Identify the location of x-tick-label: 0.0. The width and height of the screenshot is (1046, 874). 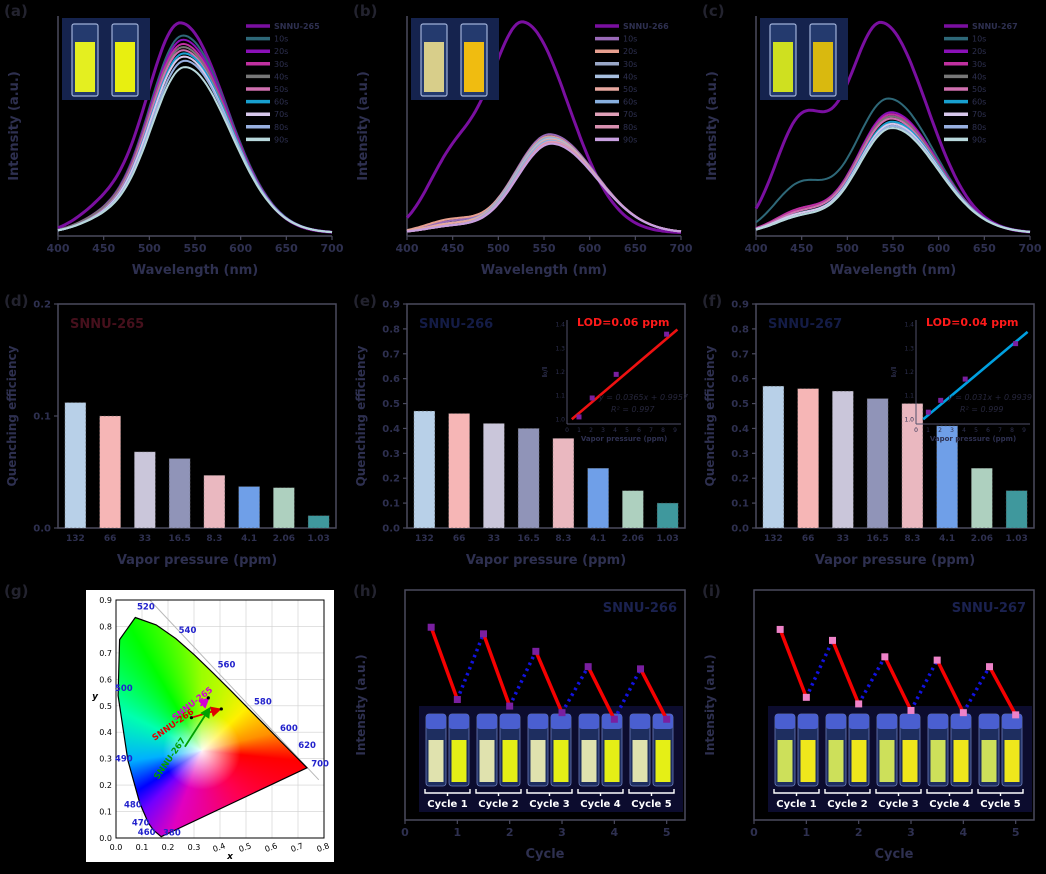
(116, 847).